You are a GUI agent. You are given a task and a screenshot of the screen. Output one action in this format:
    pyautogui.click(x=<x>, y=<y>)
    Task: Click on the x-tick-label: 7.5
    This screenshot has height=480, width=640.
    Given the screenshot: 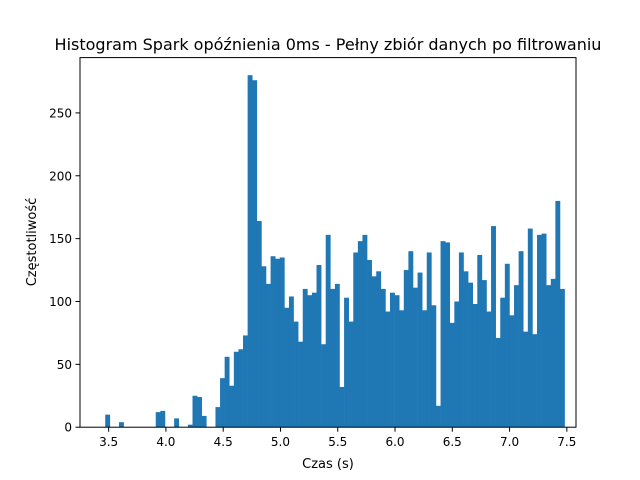 What is the action you would take?
    pyautogui.click(x=566, y=442)
    